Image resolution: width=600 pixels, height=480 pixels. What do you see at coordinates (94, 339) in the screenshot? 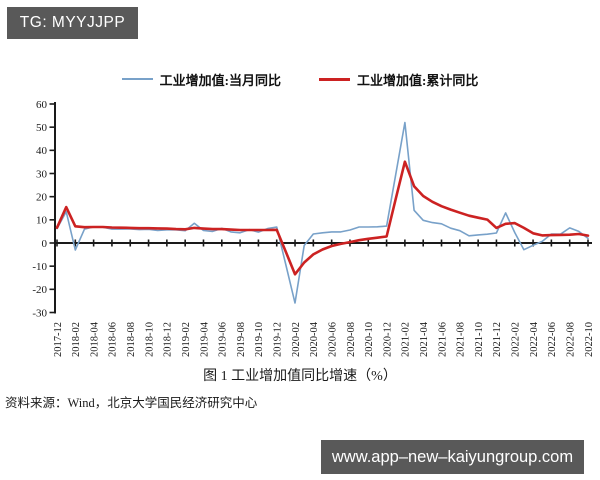
I see `svg-text: 2018-04` at bounding box center [94, 339].